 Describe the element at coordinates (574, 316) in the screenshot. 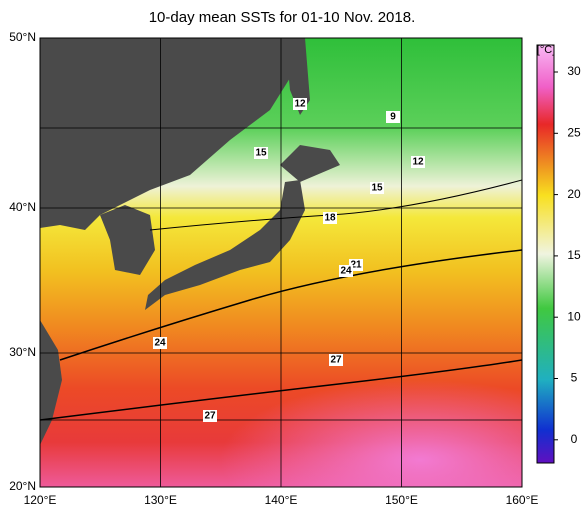

I see `colorbar-label: 10` at that location.